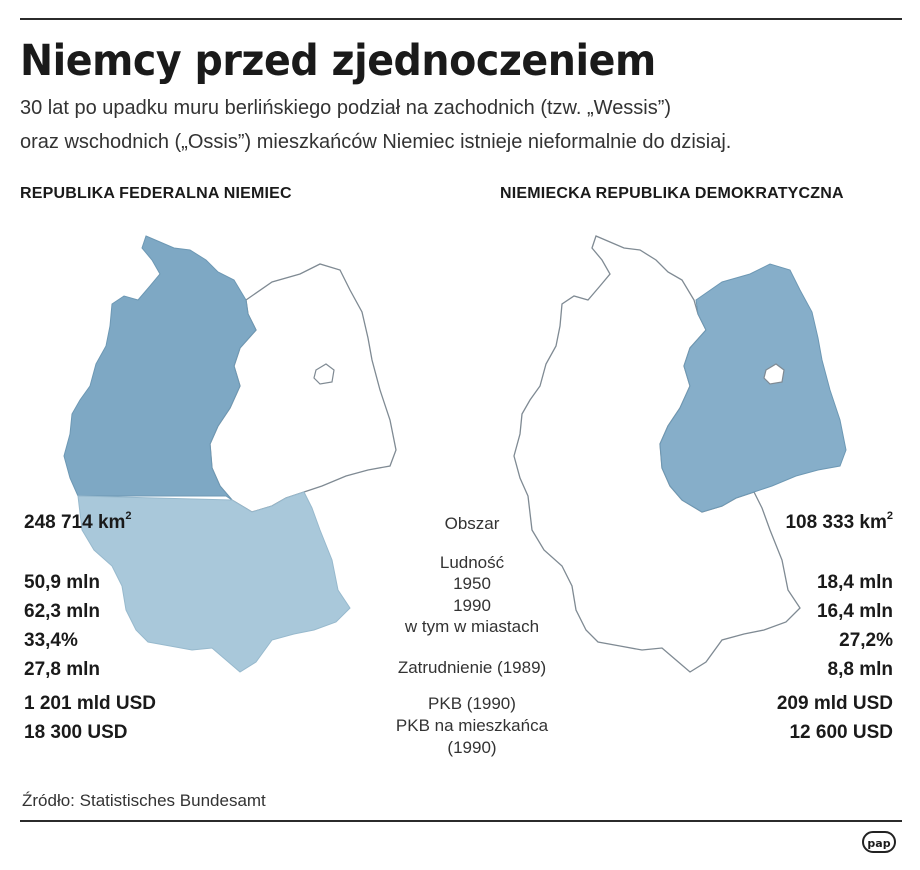 This screenshot has height=870, width=920. I want to click on label-gdp-per-capita: PKB na mieszkańca, so click(472, 725).